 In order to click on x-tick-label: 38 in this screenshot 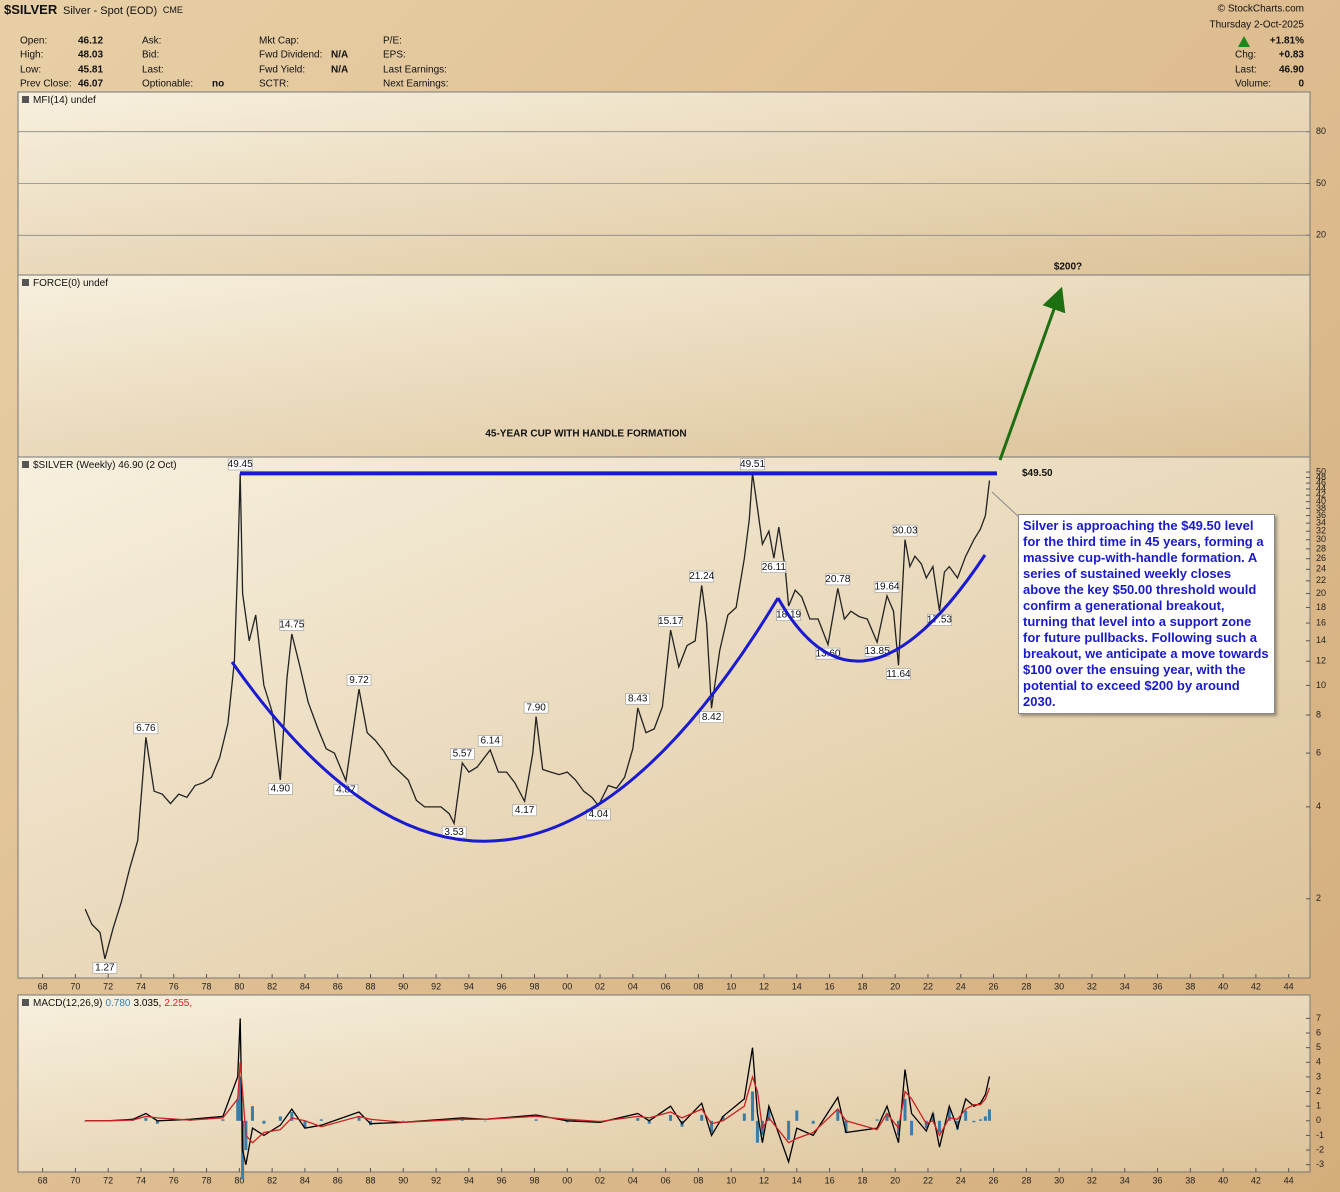, I will do `click(1190, 1180)`.